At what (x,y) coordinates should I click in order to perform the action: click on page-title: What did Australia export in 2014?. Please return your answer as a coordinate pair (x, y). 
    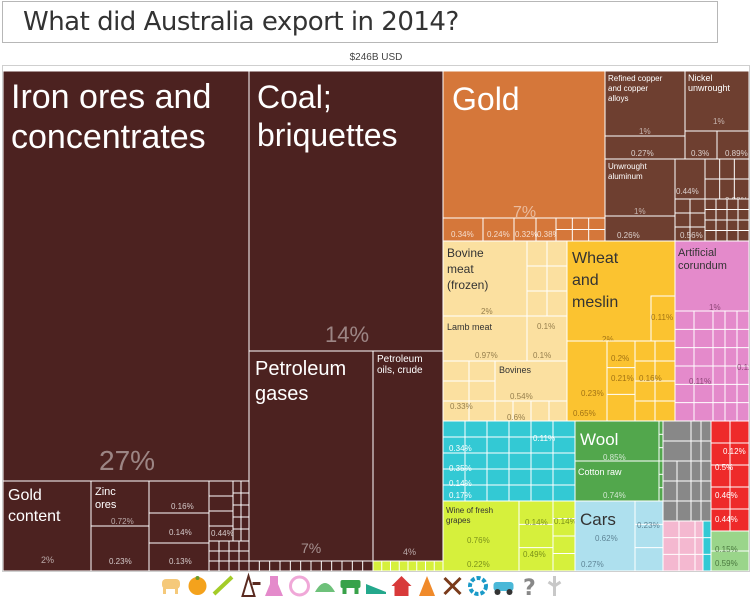
    Looking at the image, I should click on (241, 22).